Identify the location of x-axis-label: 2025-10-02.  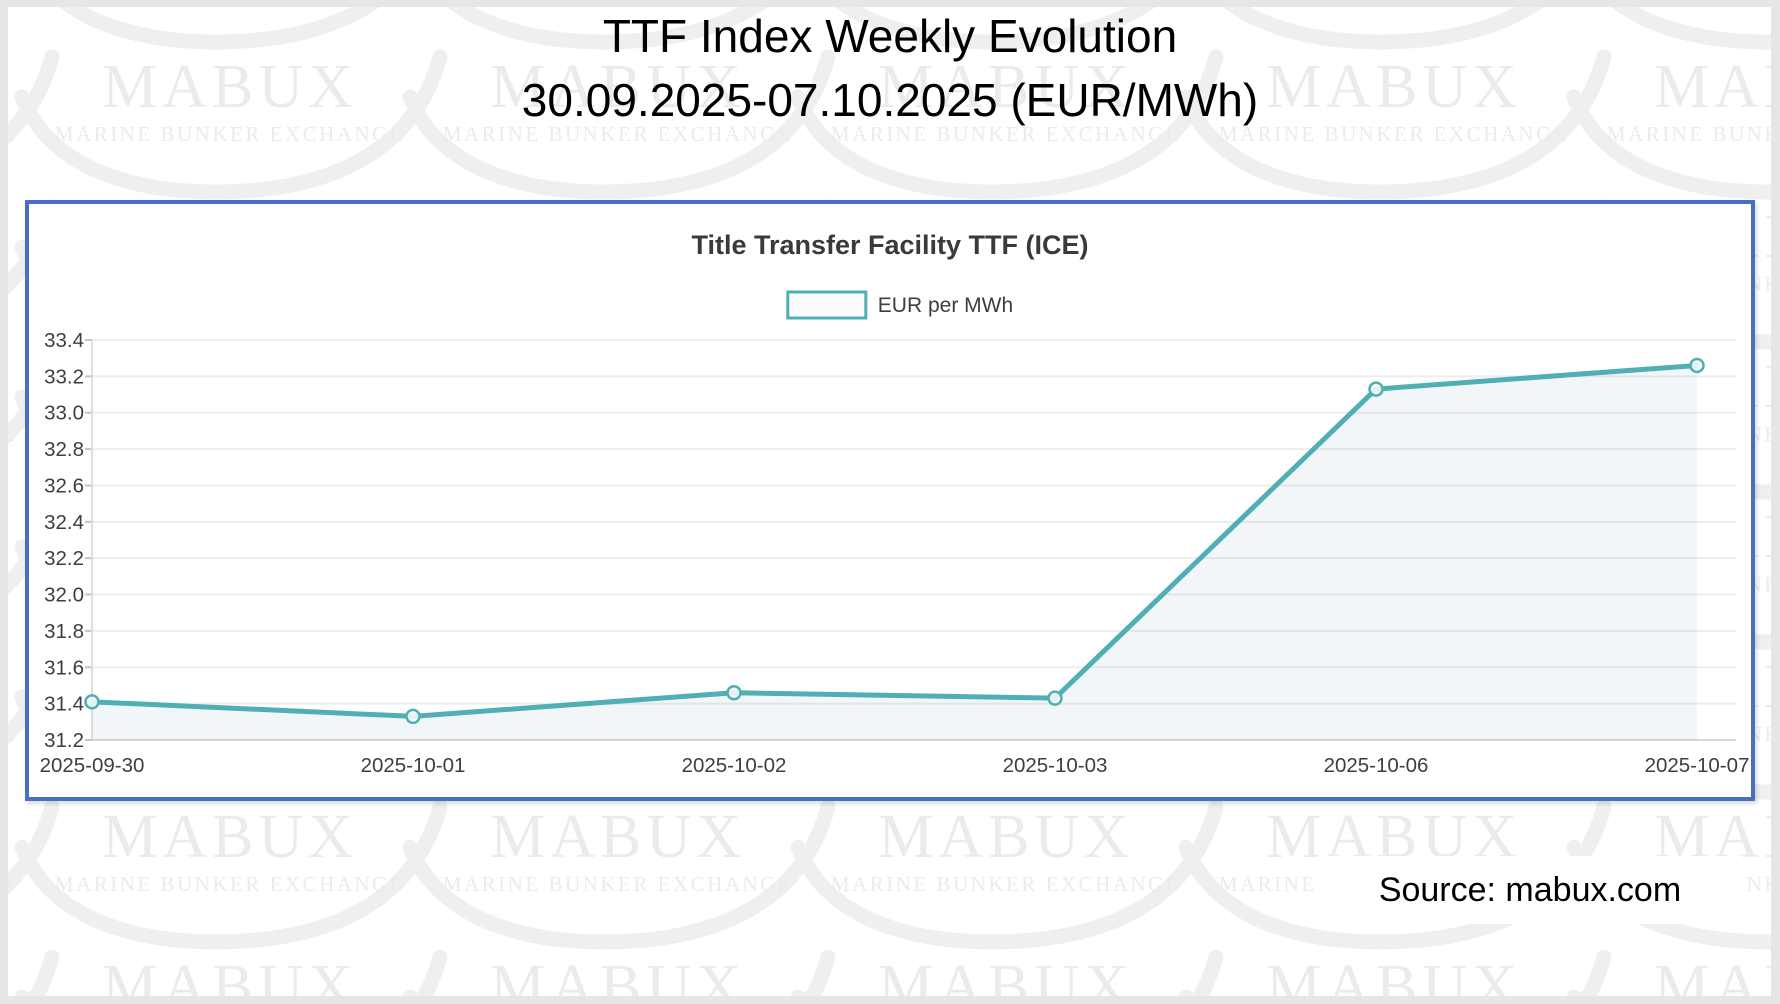
(734, 765).